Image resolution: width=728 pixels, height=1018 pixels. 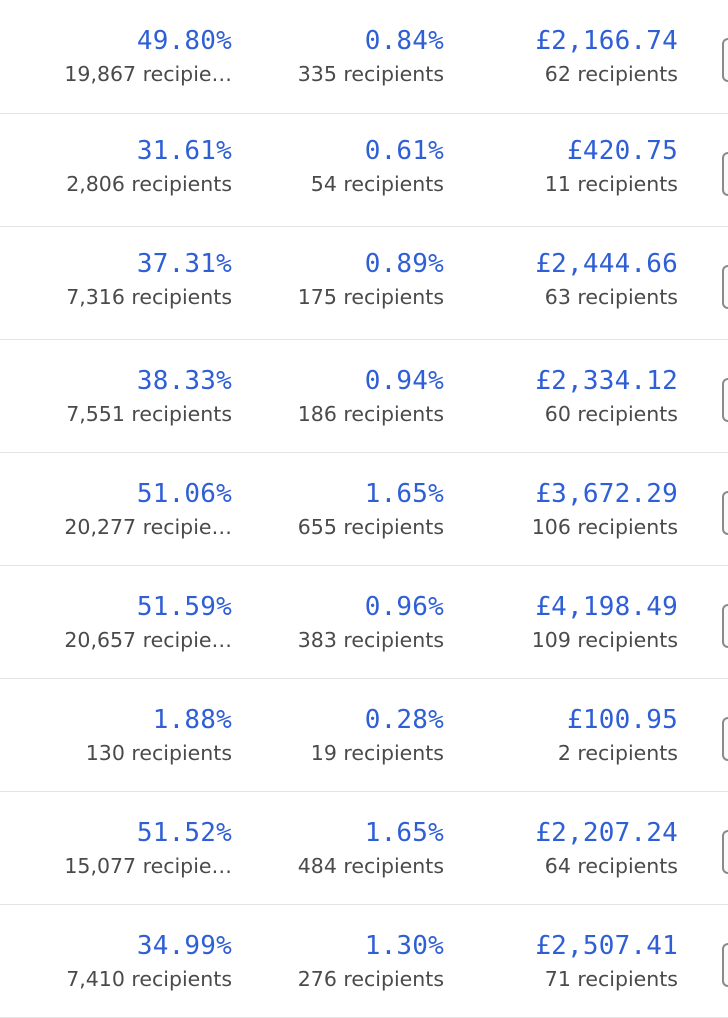 What do you see at coordinates (568, 735) in the screenshot?
I see `revenue-cell: £100.95 2 recipients` at bounding box center [568, 735].